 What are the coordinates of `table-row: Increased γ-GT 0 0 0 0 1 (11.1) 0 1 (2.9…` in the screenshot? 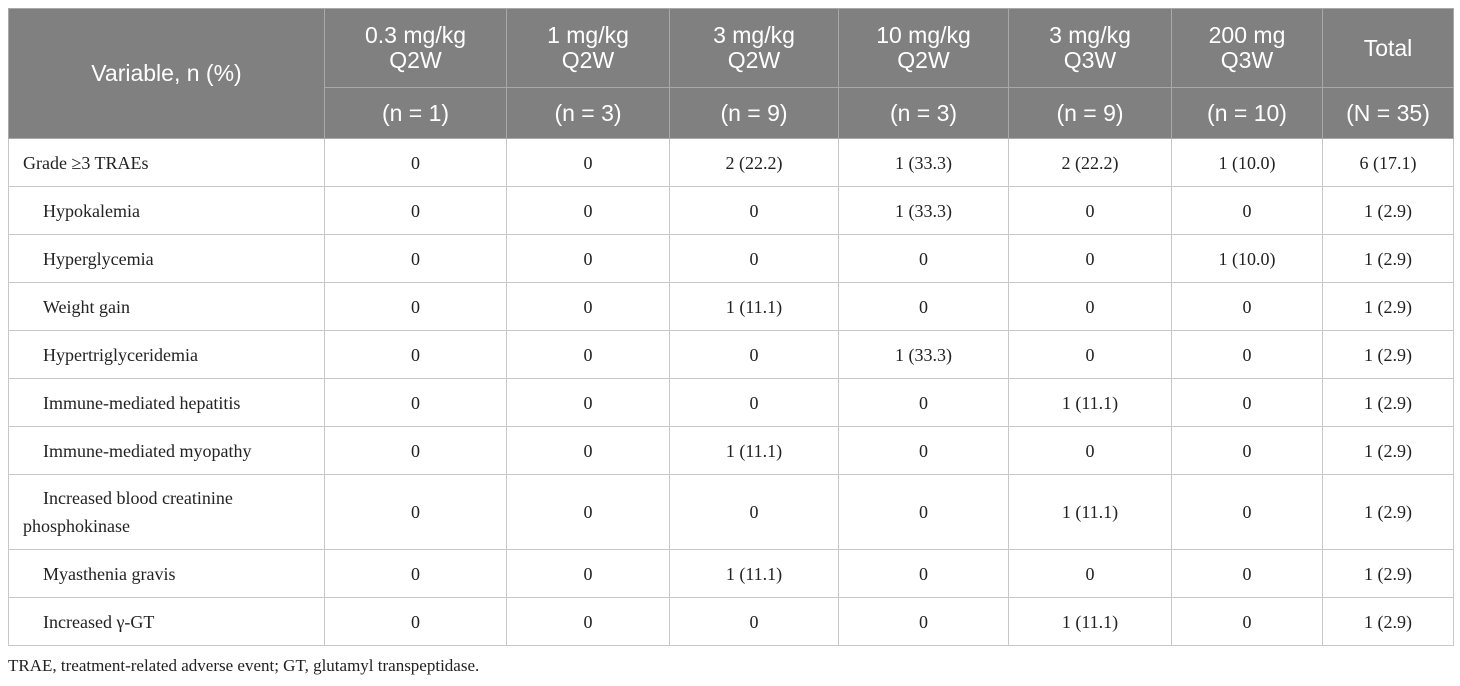 It's located at (731, 621).